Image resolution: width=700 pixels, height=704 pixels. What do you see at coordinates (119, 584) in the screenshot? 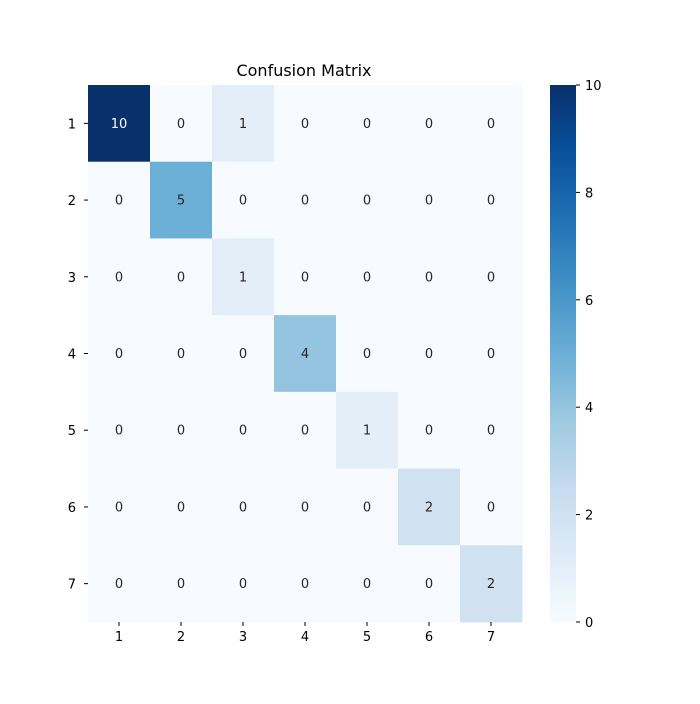
I see `heatmap-cell-r7-c1` at bounding box center [119, 584].